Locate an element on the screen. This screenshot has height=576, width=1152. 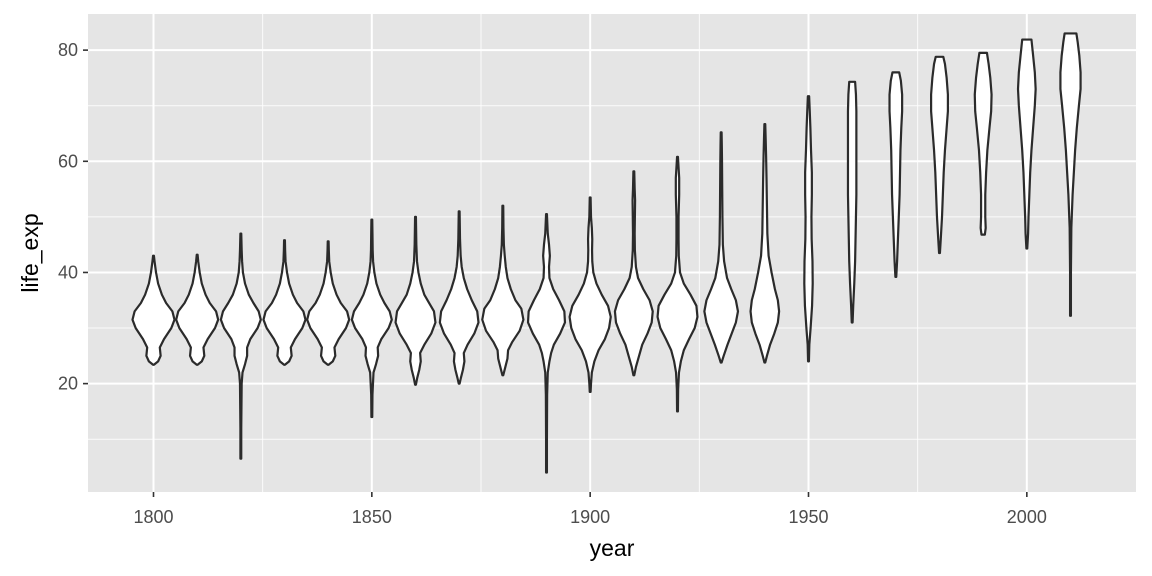
violin-1940 is located at coordinates (765, 243).